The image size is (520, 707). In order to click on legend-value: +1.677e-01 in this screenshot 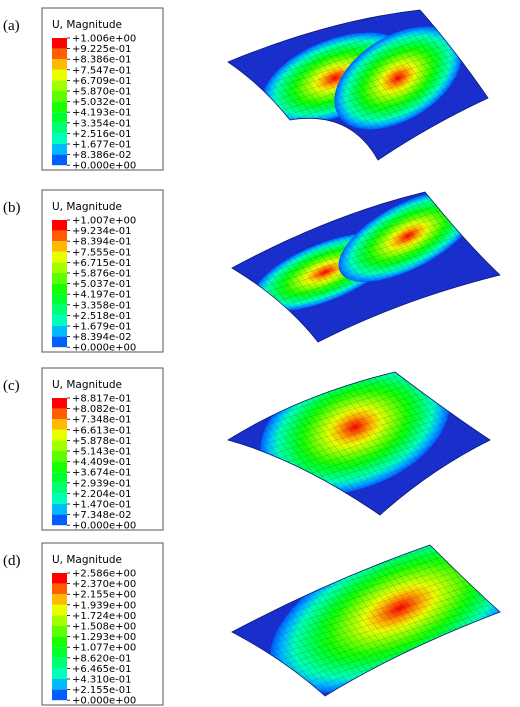, I will do `click(102, 145)`.